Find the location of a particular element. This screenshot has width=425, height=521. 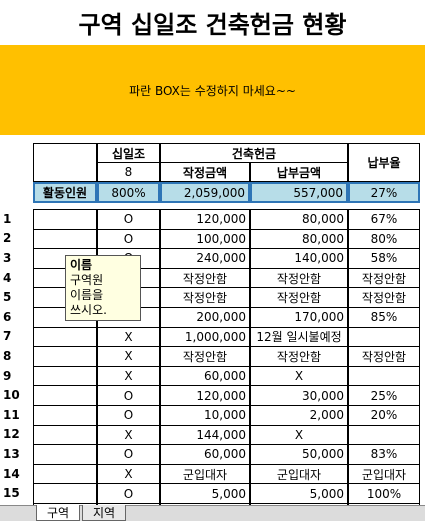

row-number: 11 is located at coordinates (11, 414).